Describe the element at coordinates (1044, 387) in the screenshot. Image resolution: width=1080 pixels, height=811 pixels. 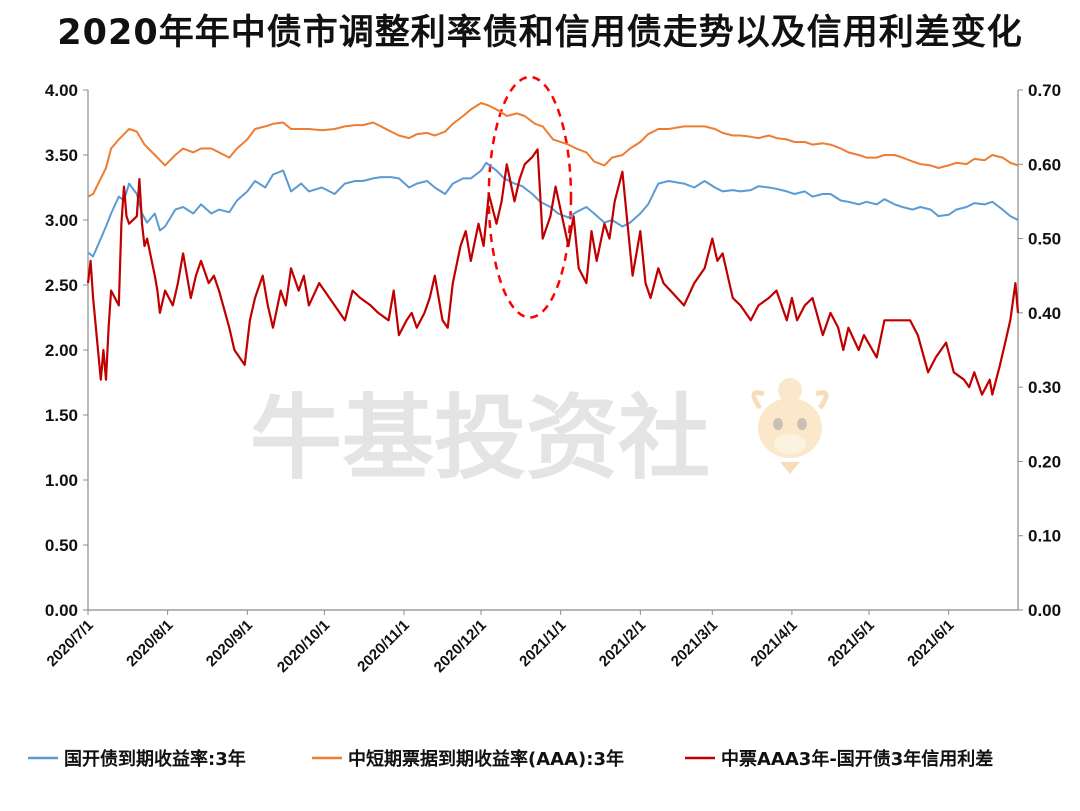
I see `y-right-tick-label: 0.30` at that location.